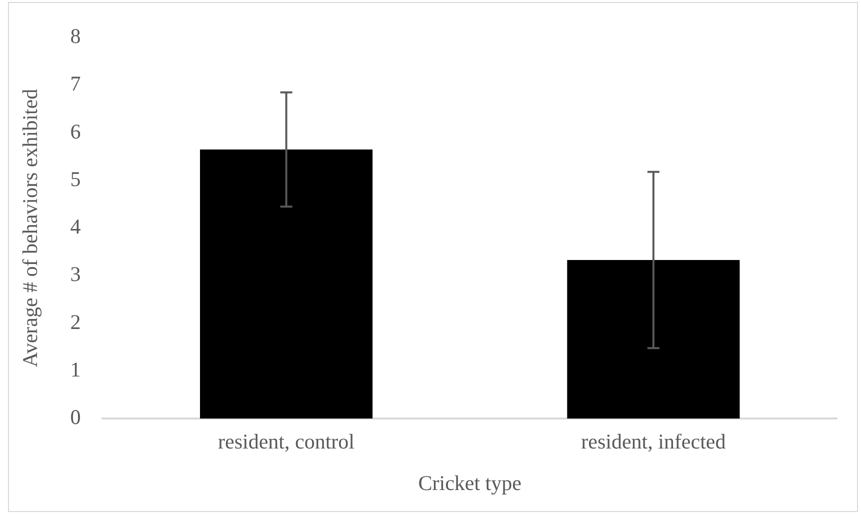 The width and height of the screenshot is (861, 517). Describe the element at coordinates (286, 442) in the screenshot. I see `x-tick-label: resident, control` at that location.